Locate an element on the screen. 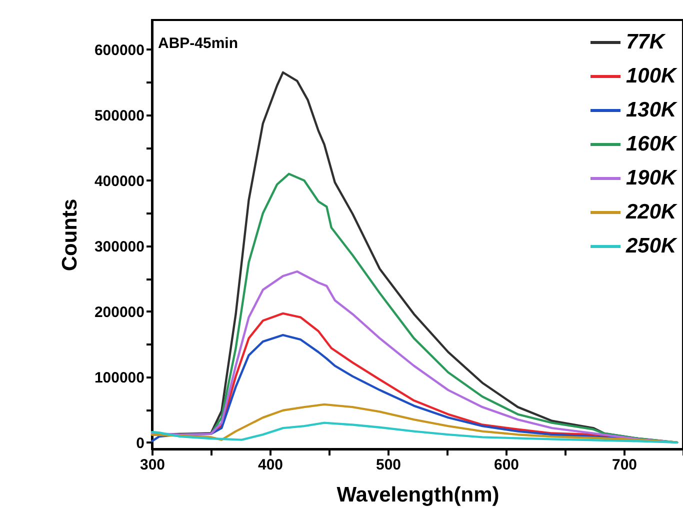 Image resolution: width=683 pixels, height=527 pixels. legend-label: 160K is located at coordinates (652, 144).